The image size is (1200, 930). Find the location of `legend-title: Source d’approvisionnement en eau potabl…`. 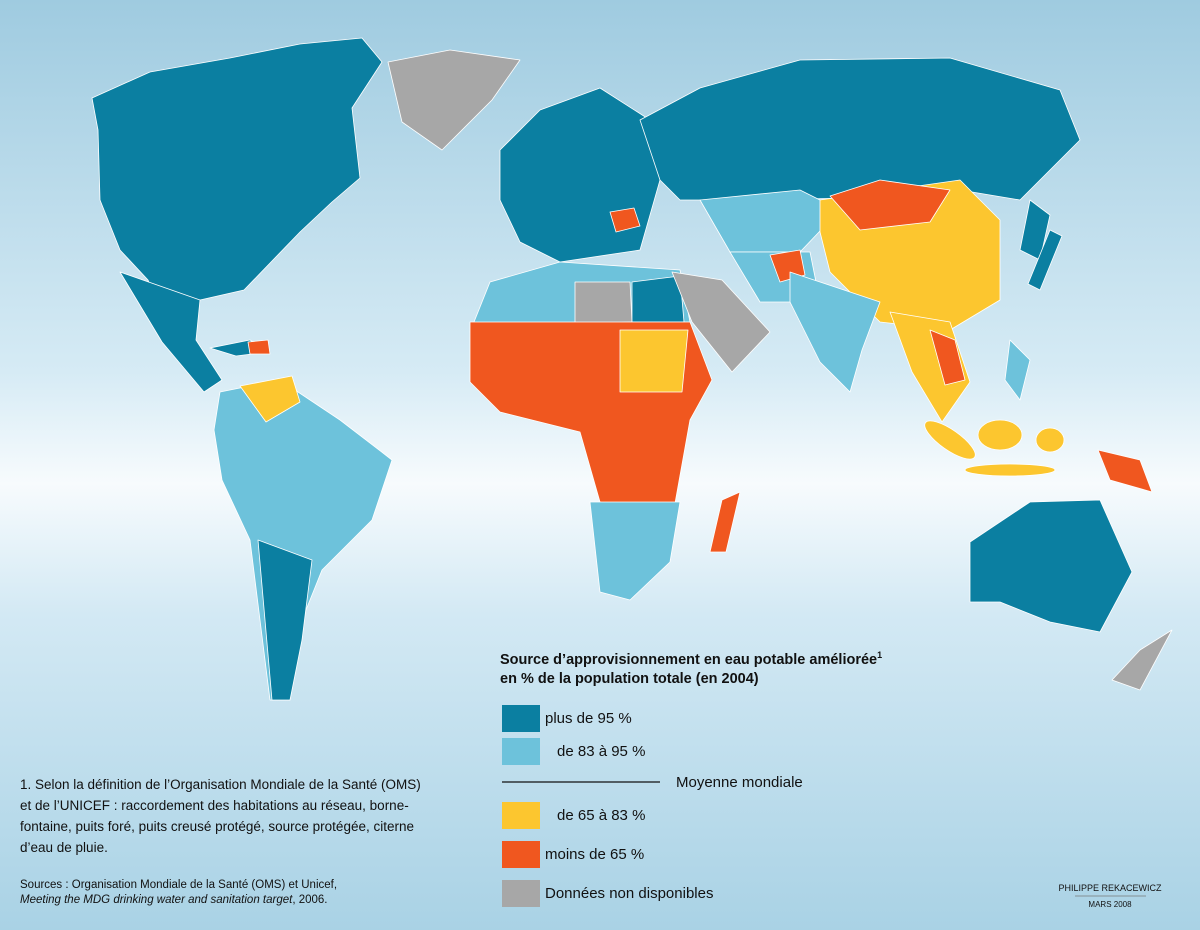

legend-title: Source d’approvisionnement en eau potabl… is located at coordinates (691, 659).